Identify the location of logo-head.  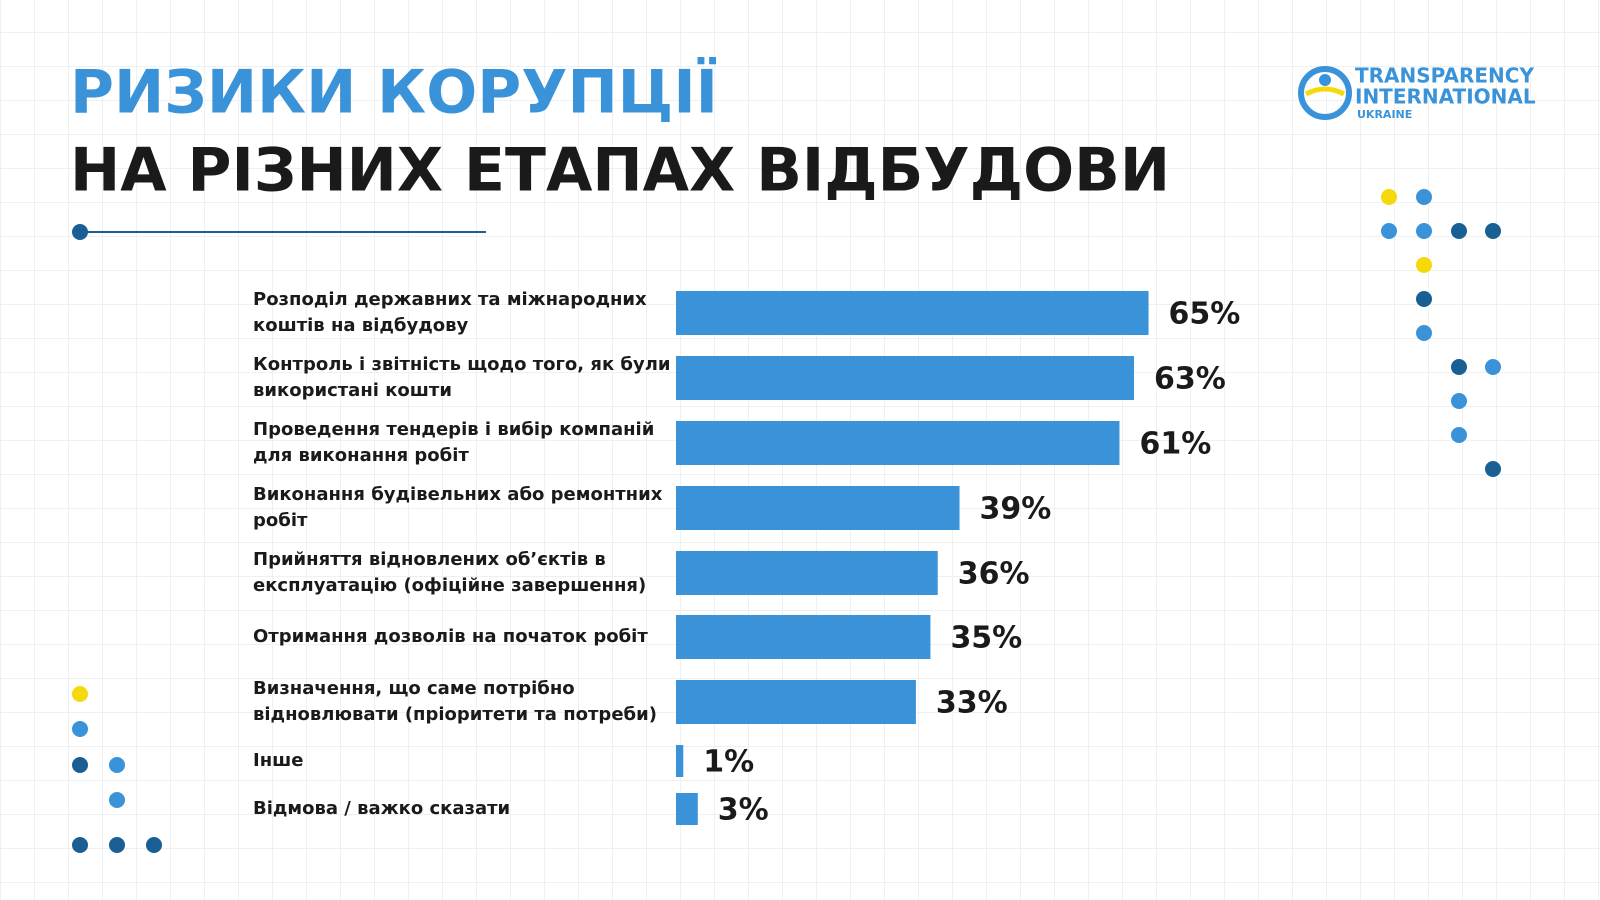
(1325, 80).